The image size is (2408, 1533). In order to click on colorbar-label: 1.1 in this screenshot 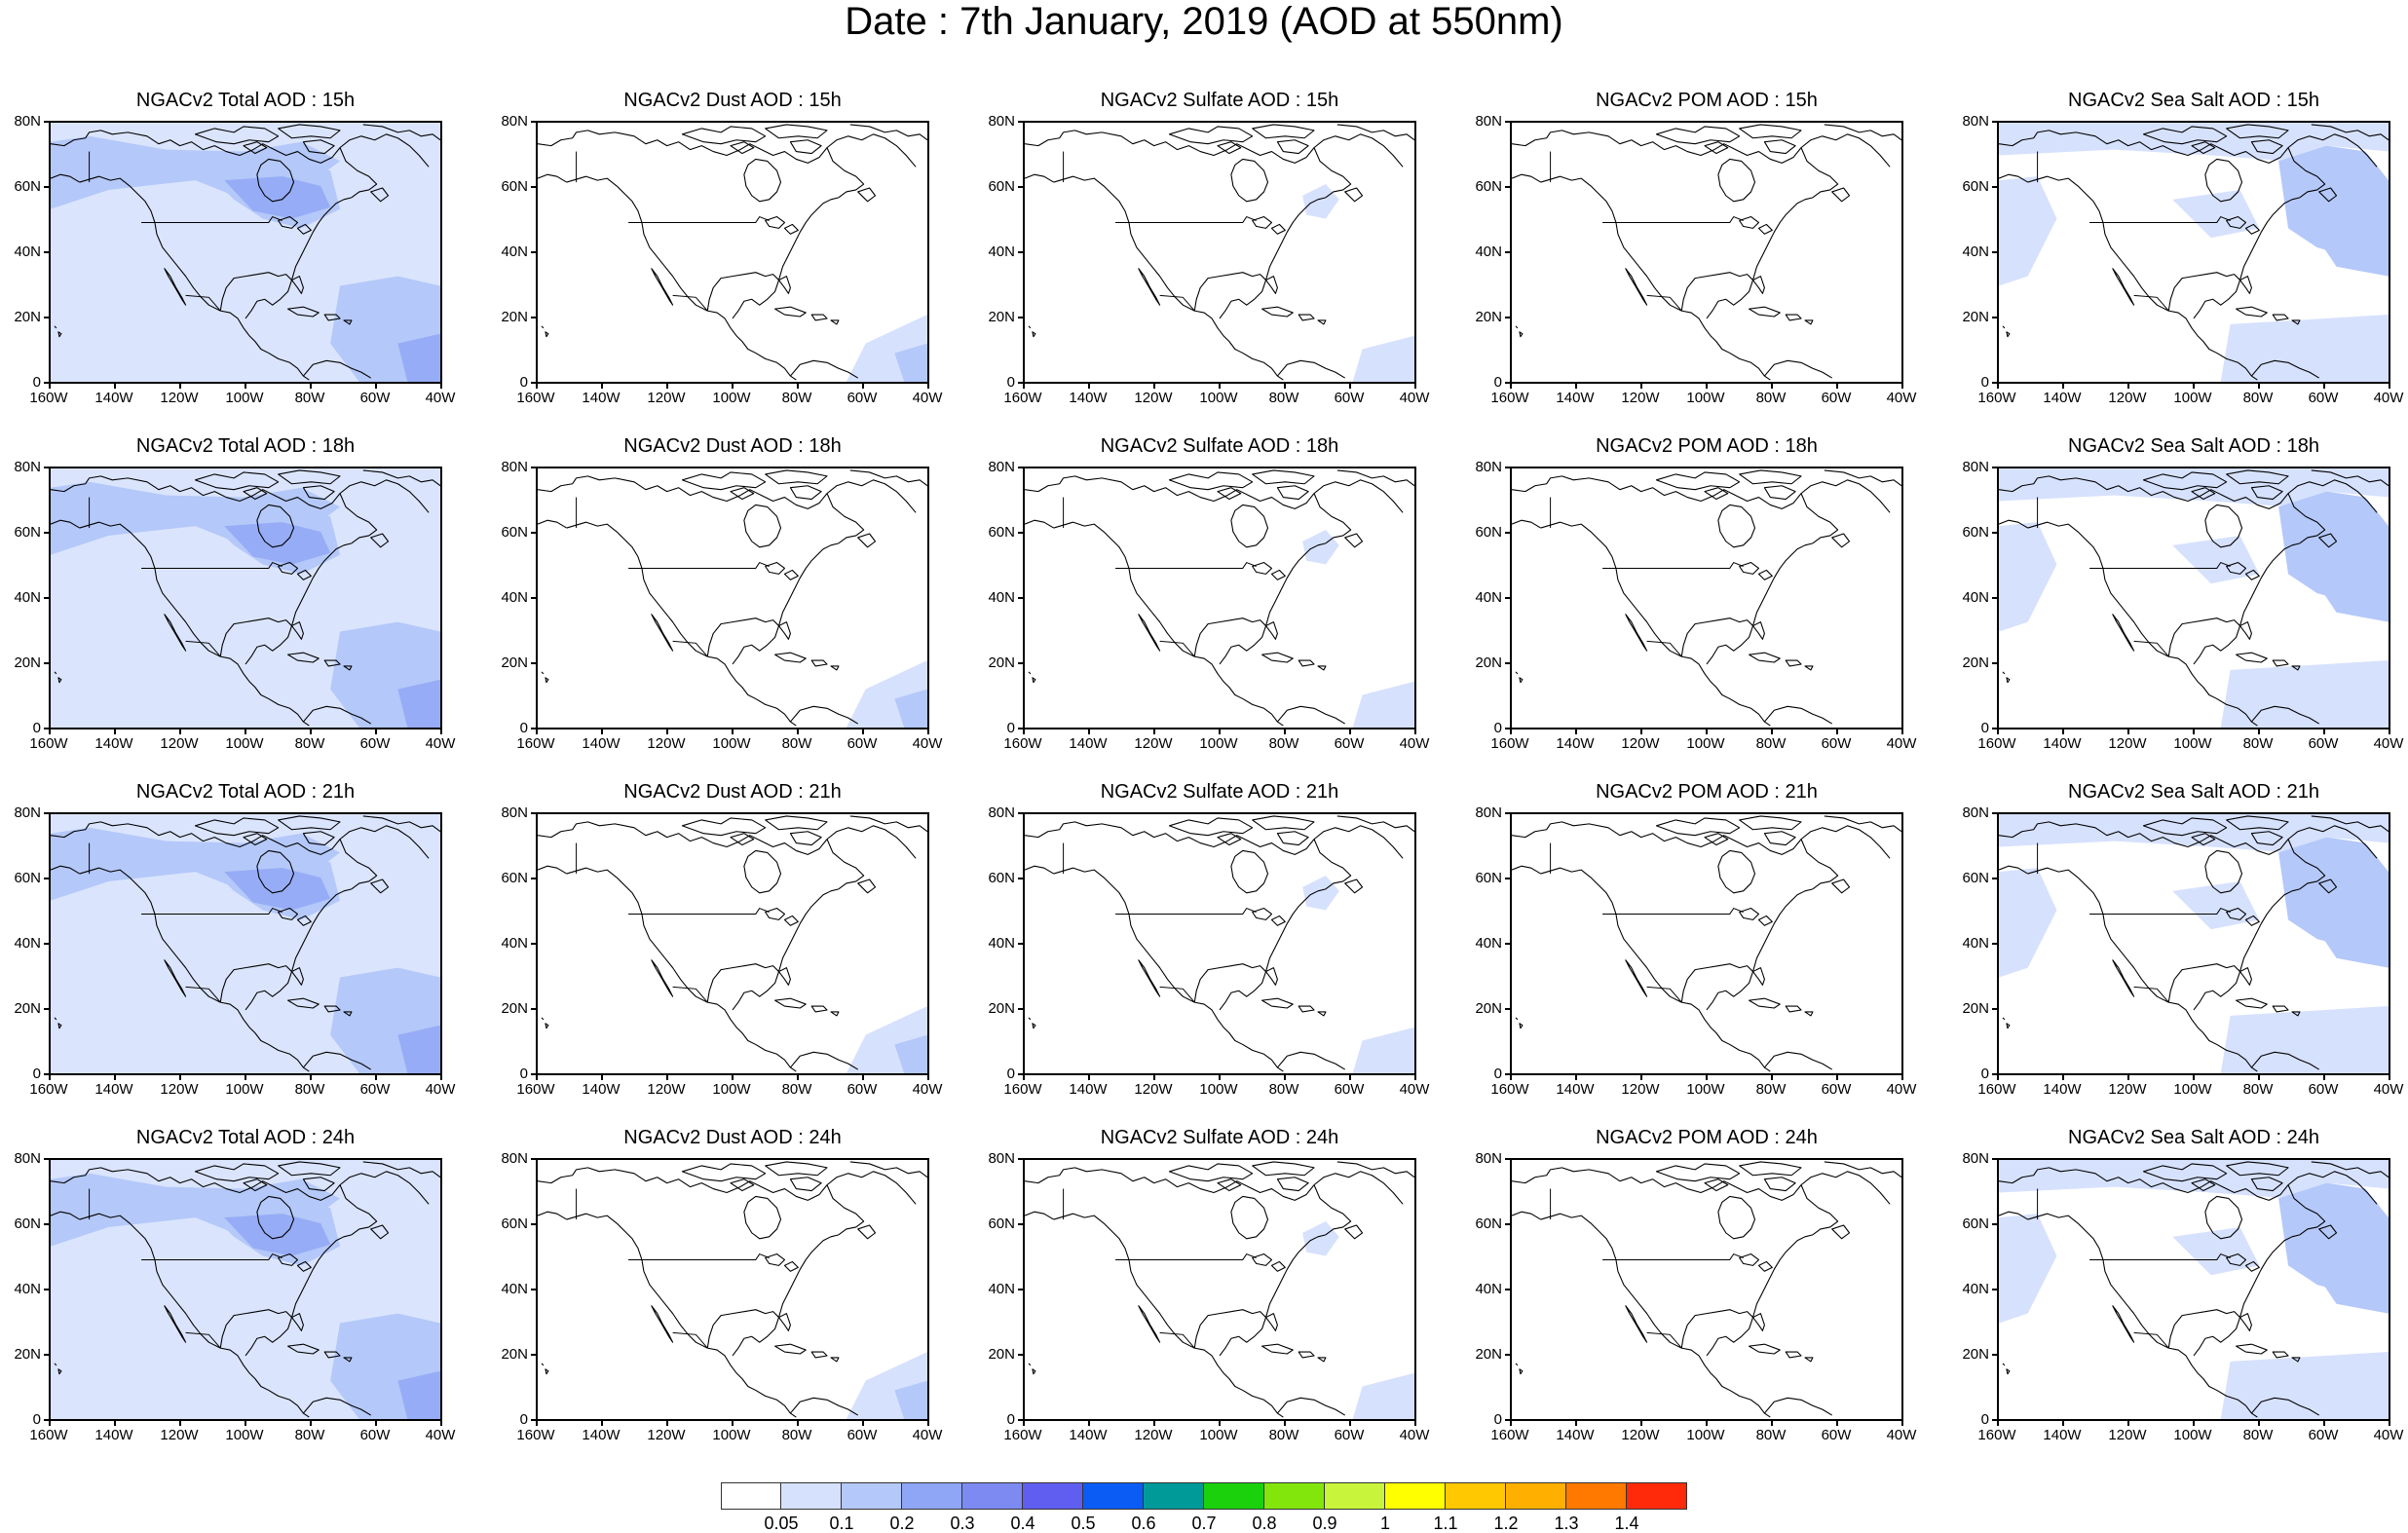, I will do `click(1445, 1523)`.